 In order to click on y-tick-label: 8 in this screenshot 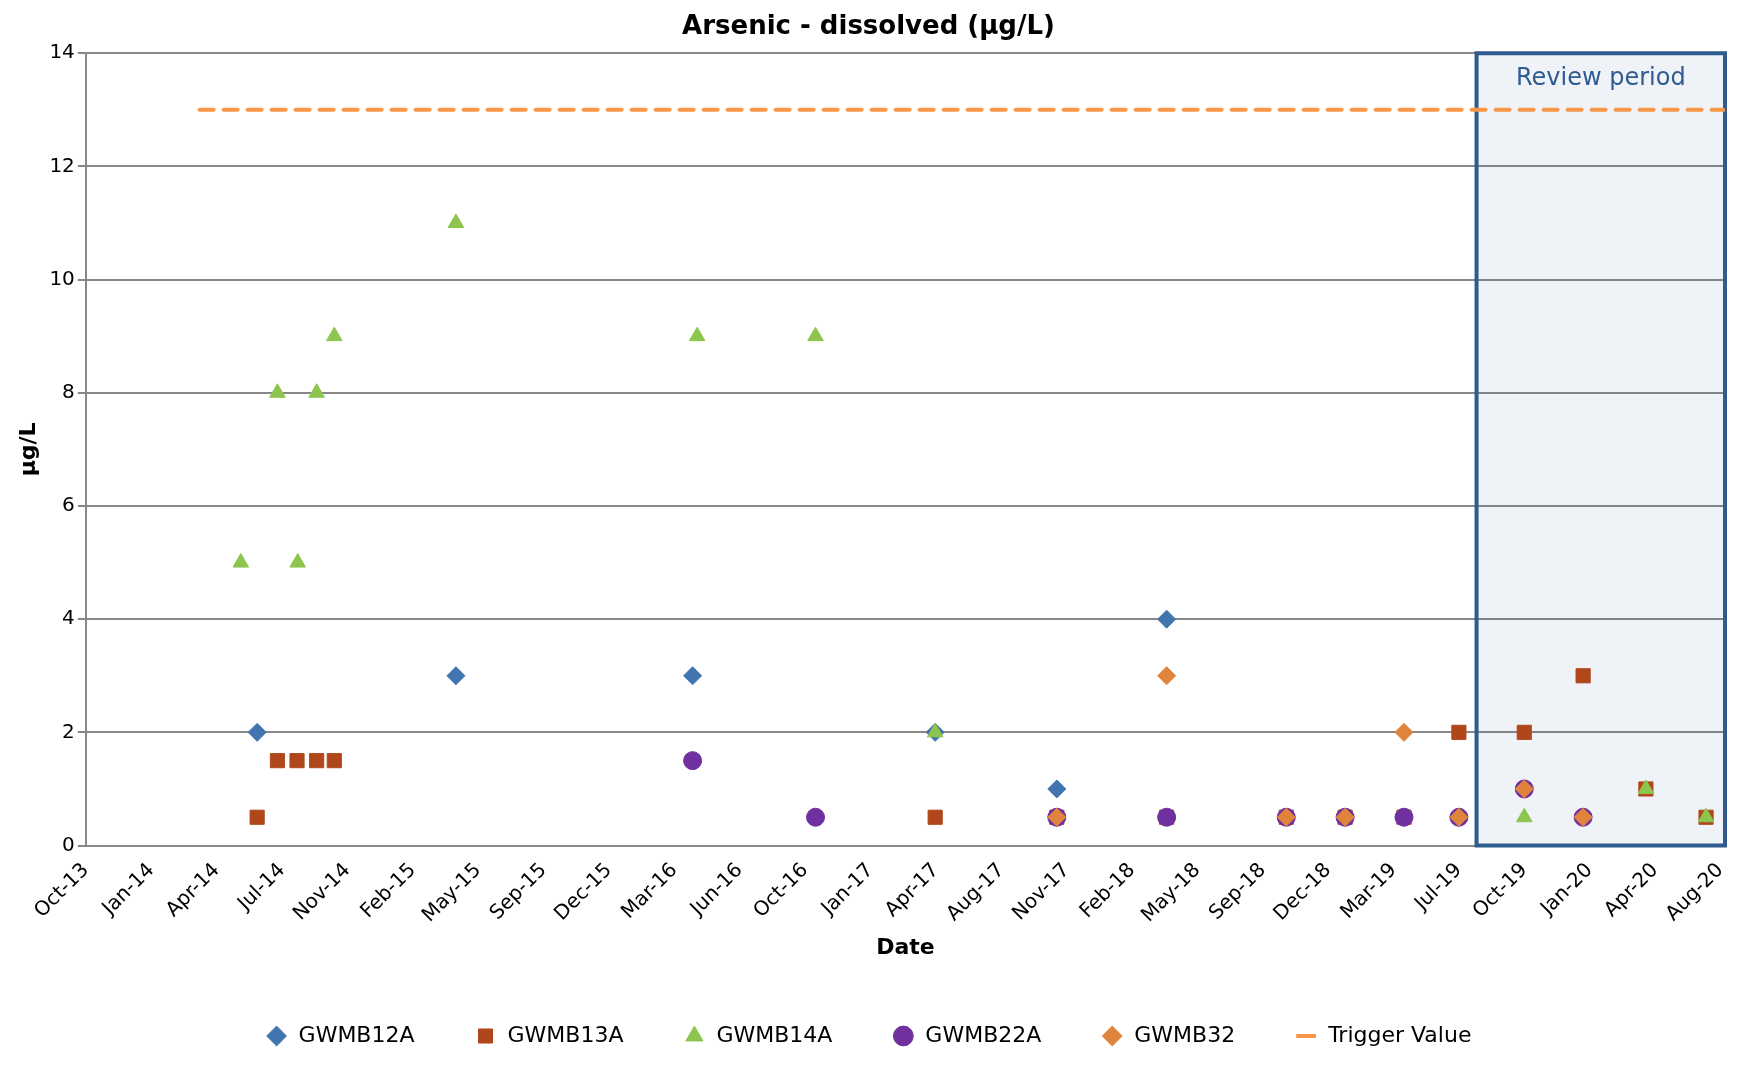, I will do `click(68, 390)`.